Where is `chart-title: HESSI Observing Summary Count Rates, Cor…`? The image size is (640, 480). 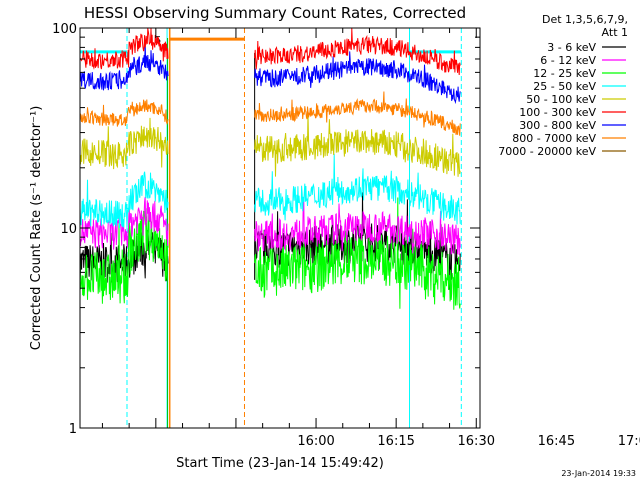 chart-title: HESSI Observing Summary Count Rates, Cor… is located at coordinates (275, 13).